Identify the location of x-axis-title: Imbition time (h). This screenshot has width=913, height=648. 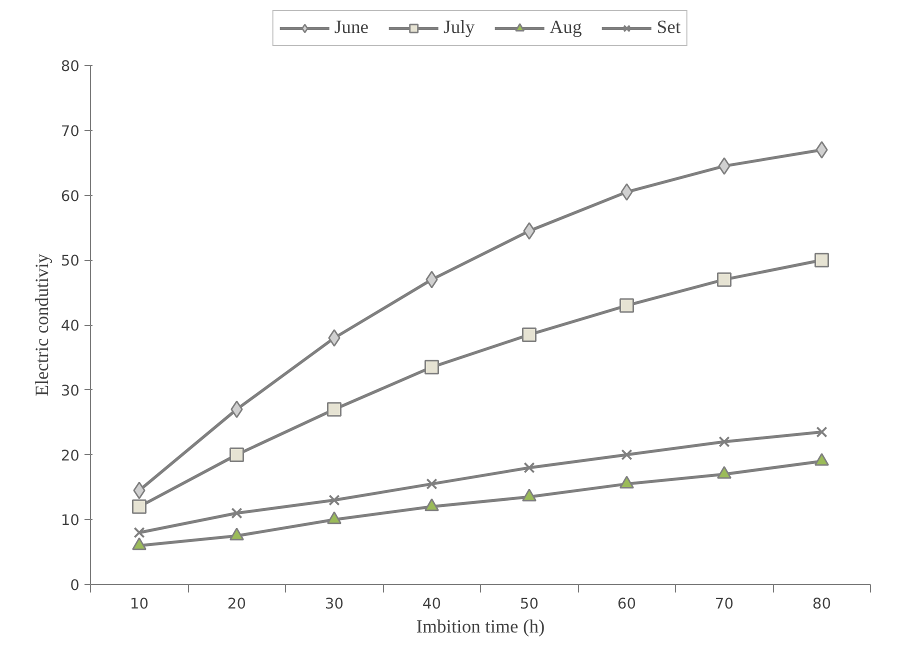
(480, 627).